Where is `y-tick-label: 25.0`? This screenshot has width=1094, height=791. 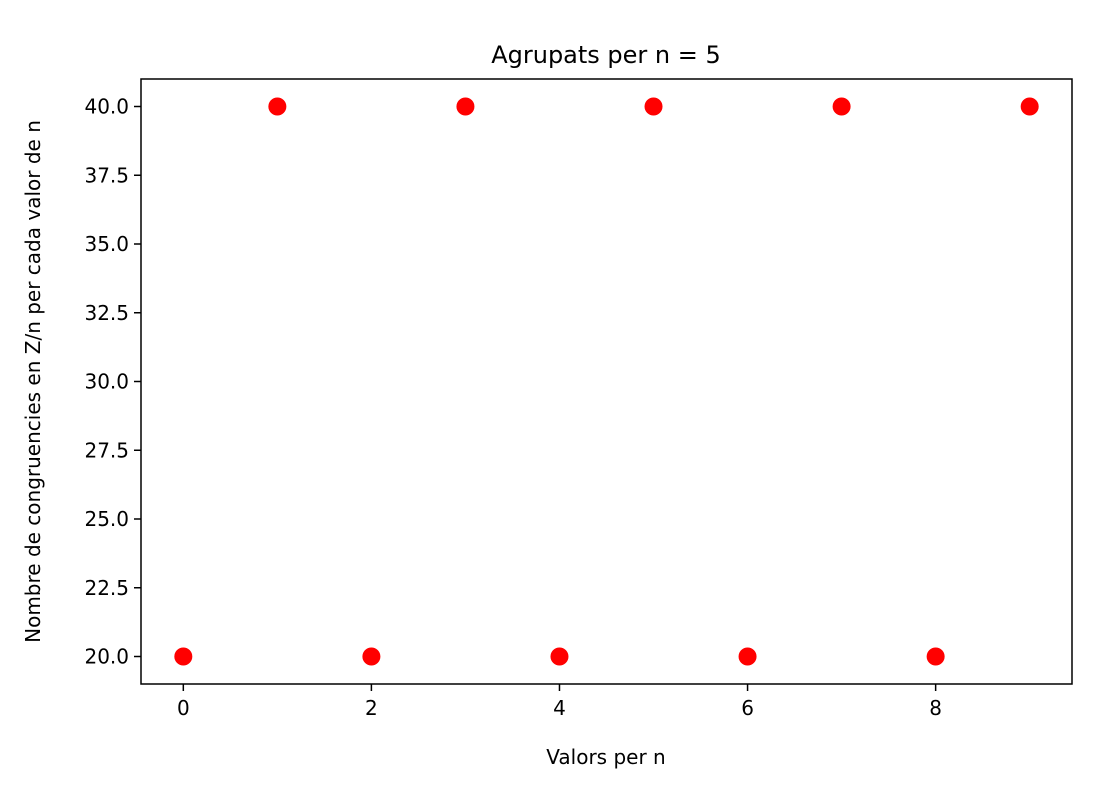 y-tick-label: 25.0 is located at coordinates (106, 519).